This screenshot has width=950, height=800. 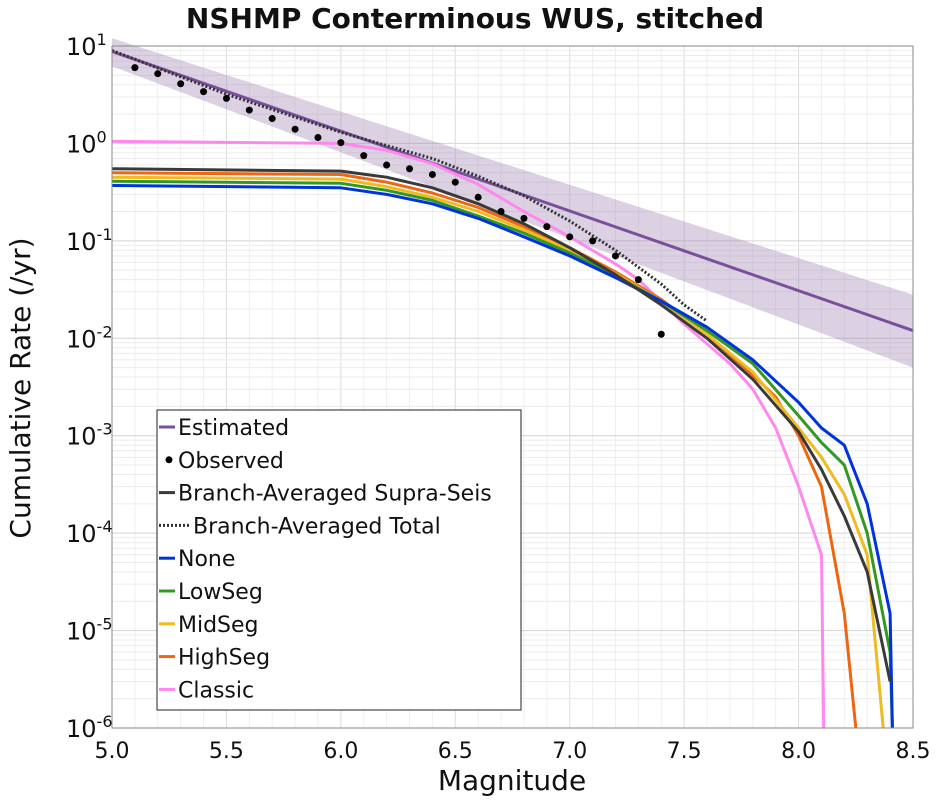 I want to click on legend-item-branch-averaged-supra-seis: Branch-Averaged Supra-Seis, so click(x=325, y=494).